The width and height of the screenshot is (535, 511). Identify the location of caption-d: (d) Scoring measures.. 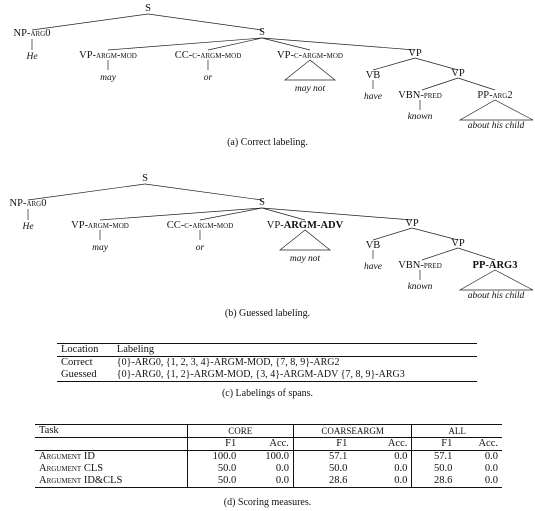
(267, 502).